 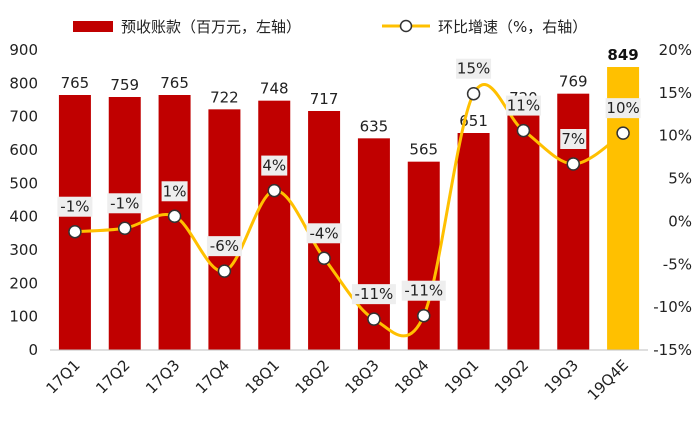 What do you see at coordinates (511, 376) in the screenshot?
I see `category-label: 19Q2` at bounding box center [511, 376].